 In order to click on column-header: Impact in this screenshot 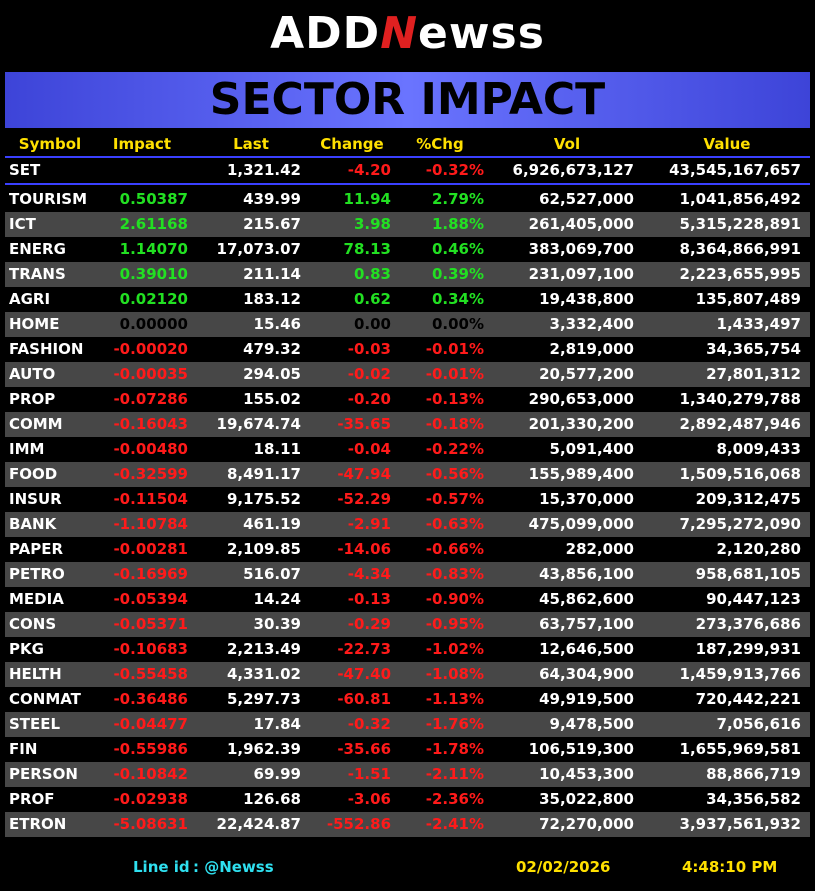, I will do `click(142, 144)`.